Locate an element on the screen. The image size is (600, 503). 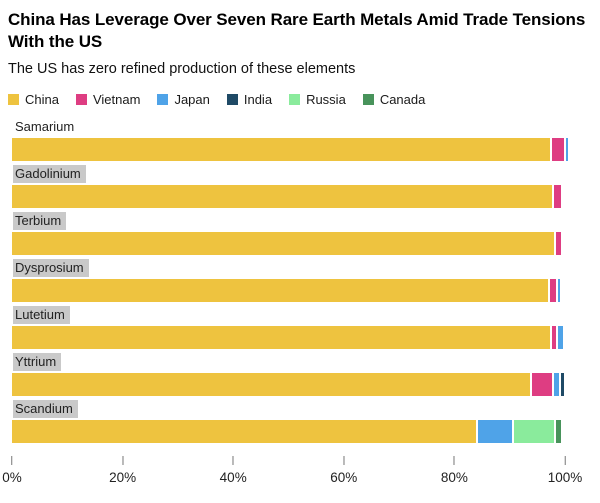
tick-label: 100% is located at coordinates (565, 478).